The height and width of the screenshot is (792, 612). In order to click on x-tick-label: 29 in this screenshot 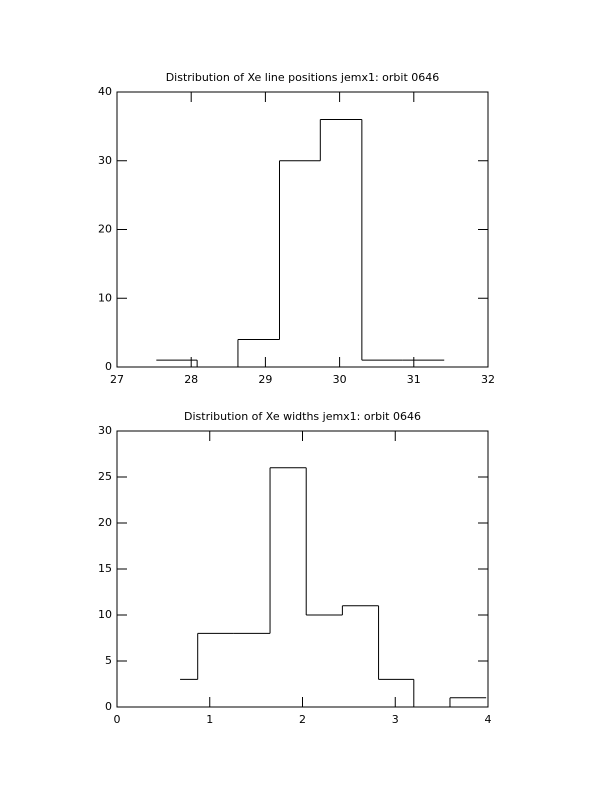, I will do `click(265, 379)`.